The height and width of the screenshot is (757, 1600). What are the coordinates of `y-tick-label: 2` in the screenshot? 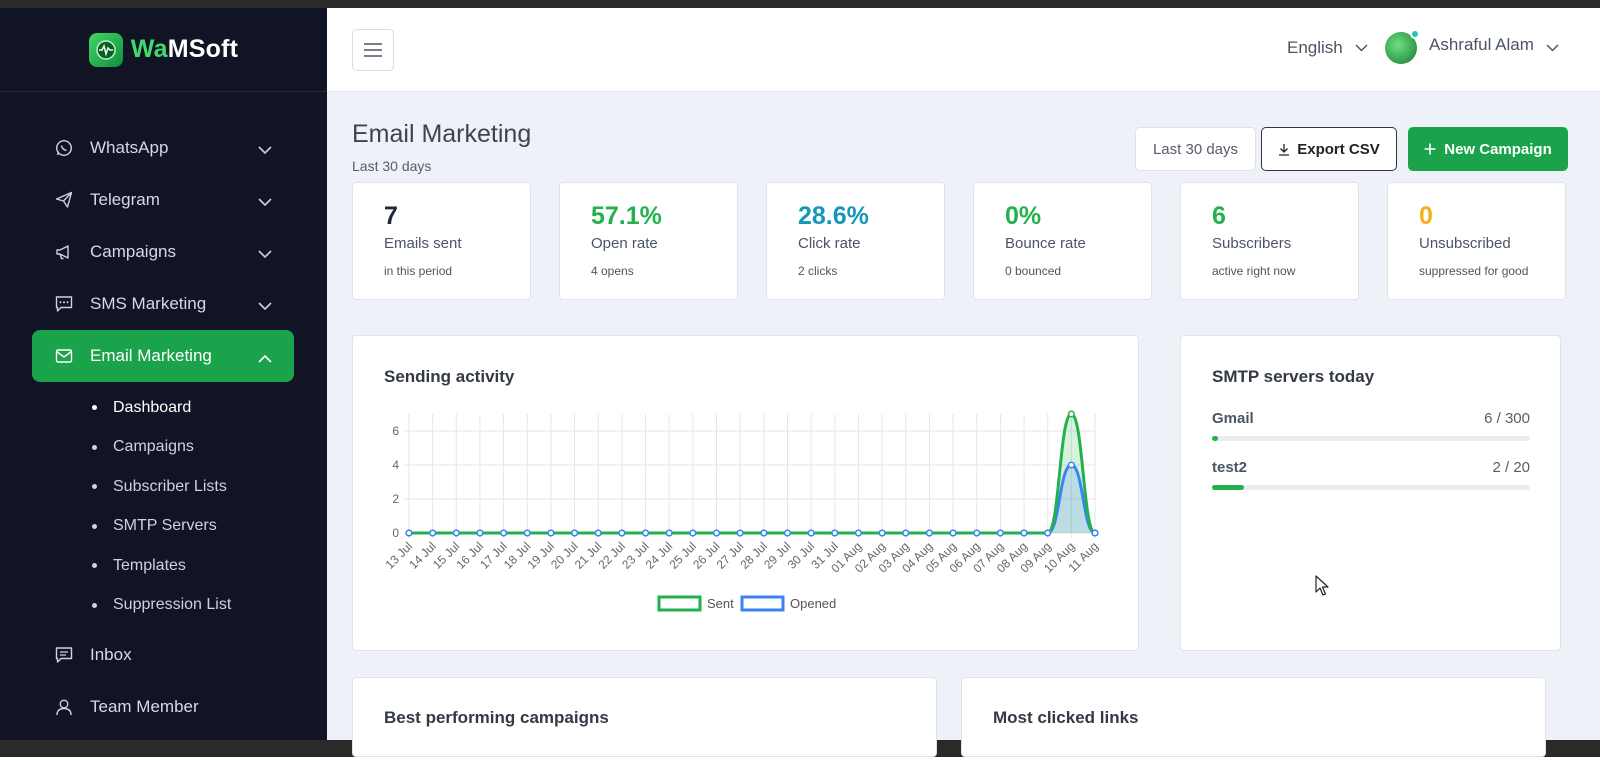 It's located at (395, 499).